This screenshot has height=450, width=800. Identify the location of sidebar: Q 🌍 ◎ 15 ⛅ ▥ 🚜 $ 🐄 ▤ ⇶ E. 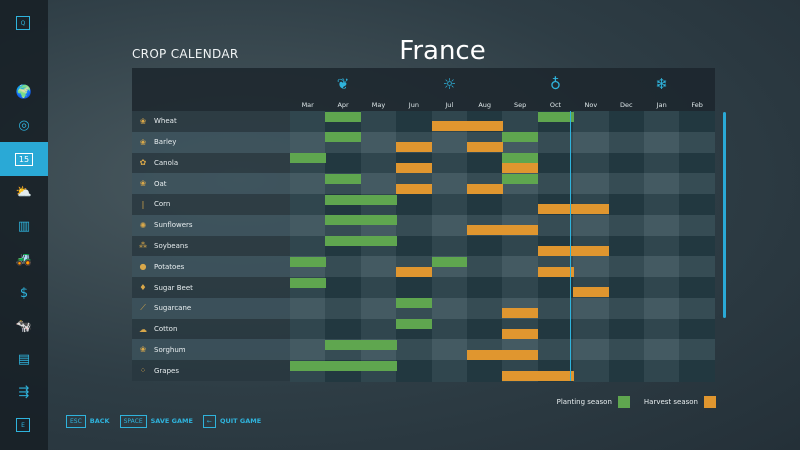
(24, 225).